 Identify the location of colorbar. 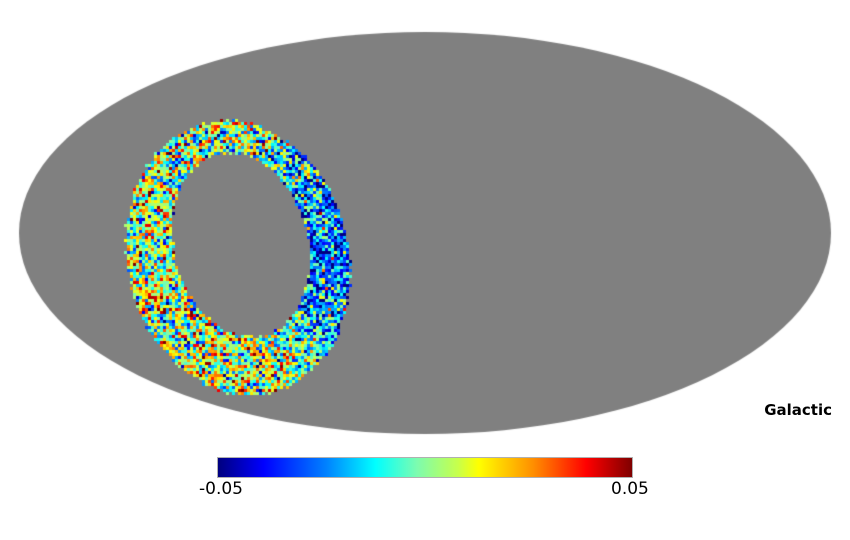
(425, 467).